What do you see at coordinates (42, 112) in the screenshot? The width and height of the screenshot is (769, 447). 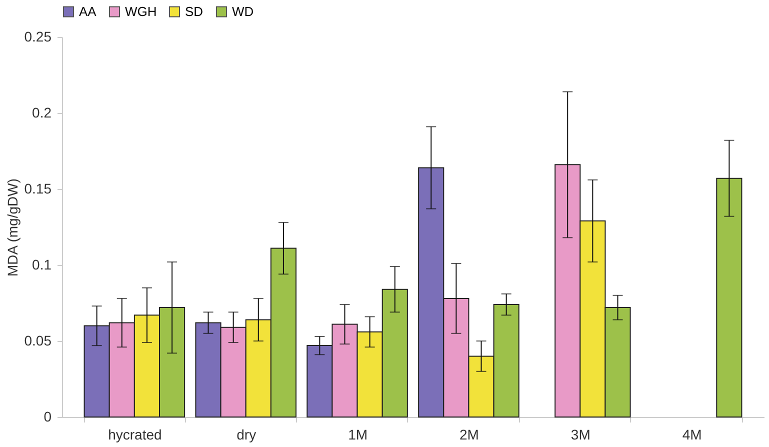 I see `y-tick-label: 0.2` at bounding box center [42, 112].